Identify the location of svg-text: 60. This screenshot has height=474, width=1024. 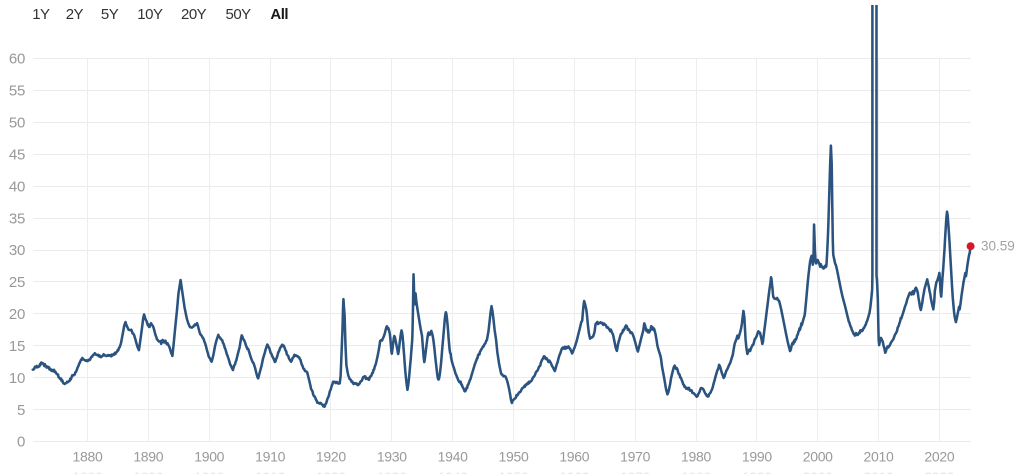
(17, 59).